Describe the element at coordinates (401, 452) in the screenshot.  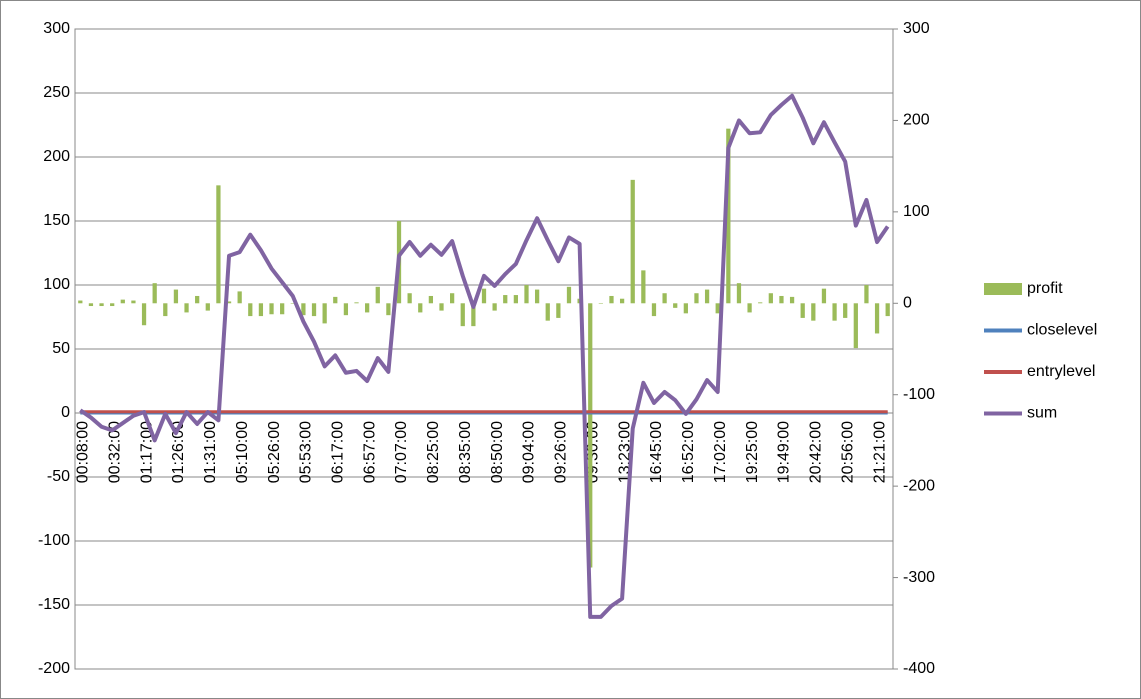
I see `x-tick-label: 07:07:00` at that location.